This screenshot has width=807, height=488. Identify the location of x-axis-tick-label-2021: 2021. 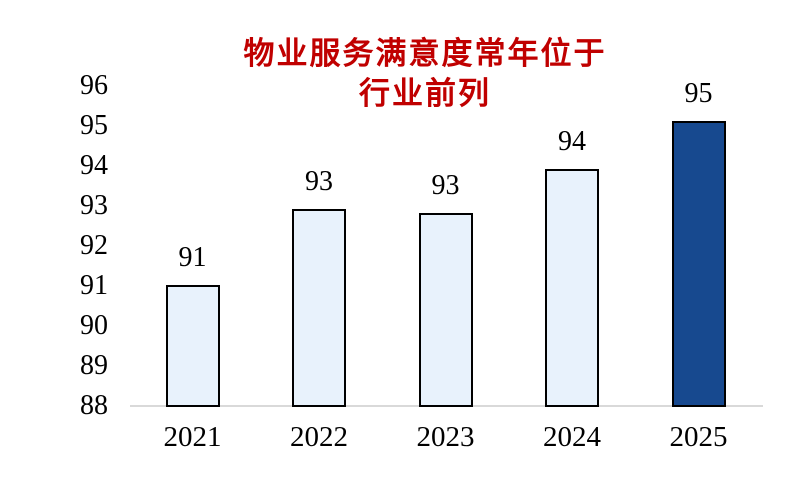
(192, 437).